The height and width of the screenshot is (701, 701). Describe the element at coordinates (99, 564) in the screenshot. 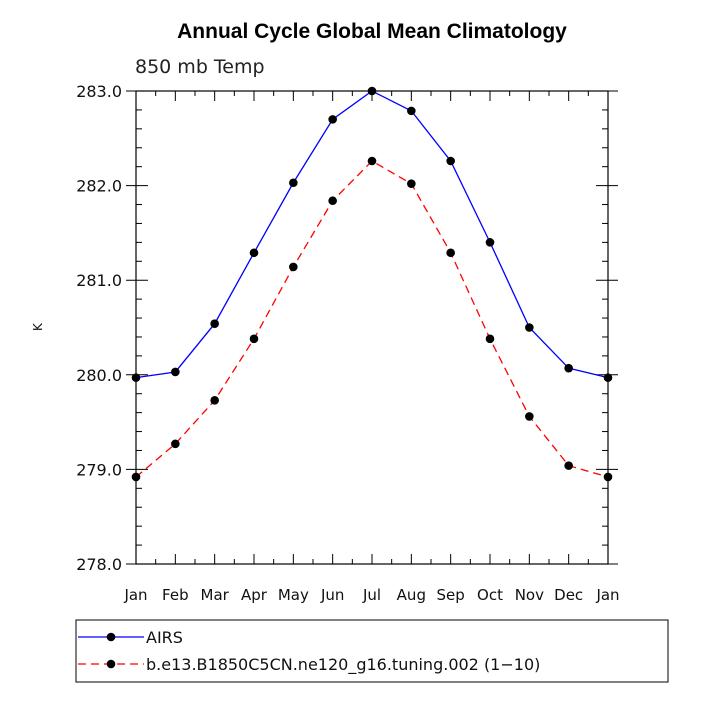

I see `y-tick-label: 278.0` at that location.